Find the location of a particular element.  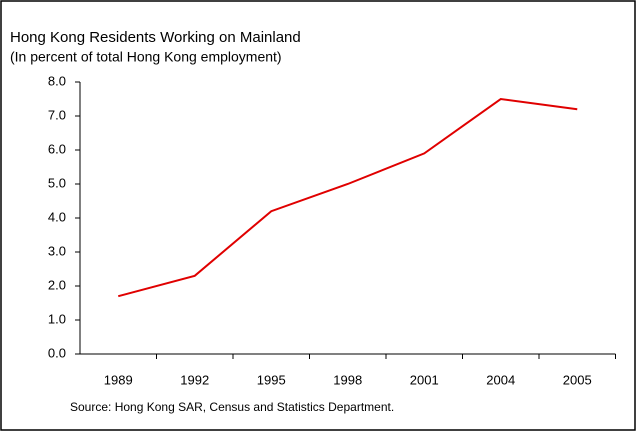

x-tick-label: 1998 is located at coordinates (347, 379).